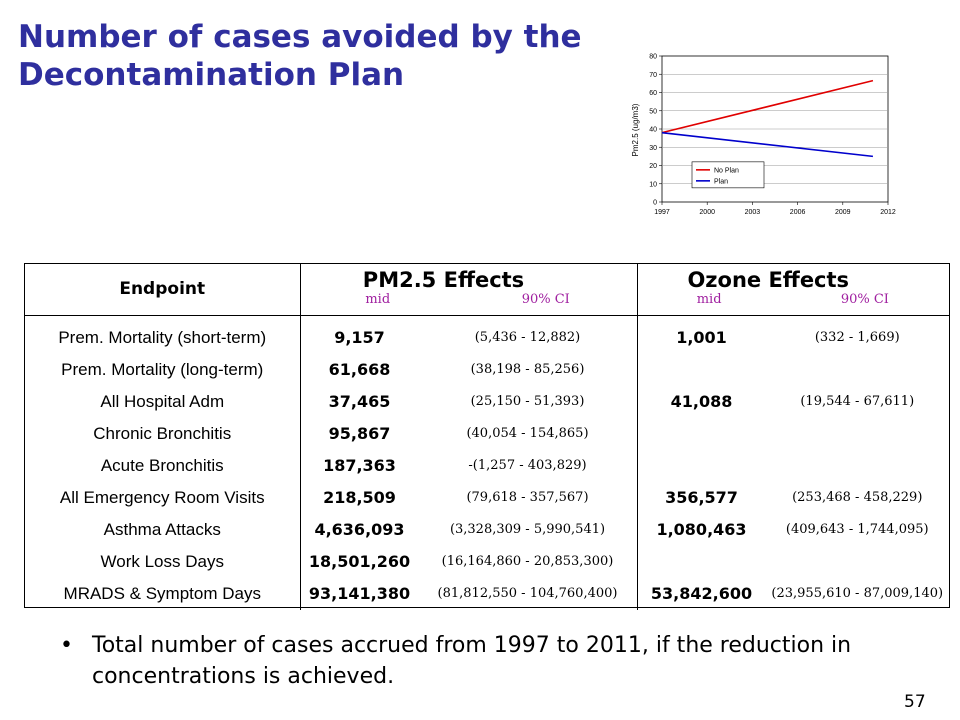  What do you see at coordinates (653, 148) in the screenshot?
I see `y-tick-label: 30` at bounding box center [653, 148].